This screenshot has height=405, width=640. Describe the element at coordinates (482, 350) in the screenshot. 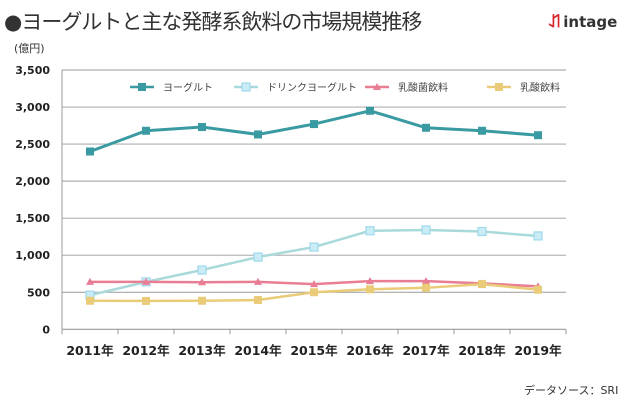

I see `x-tick-label: 2018年` at that location.